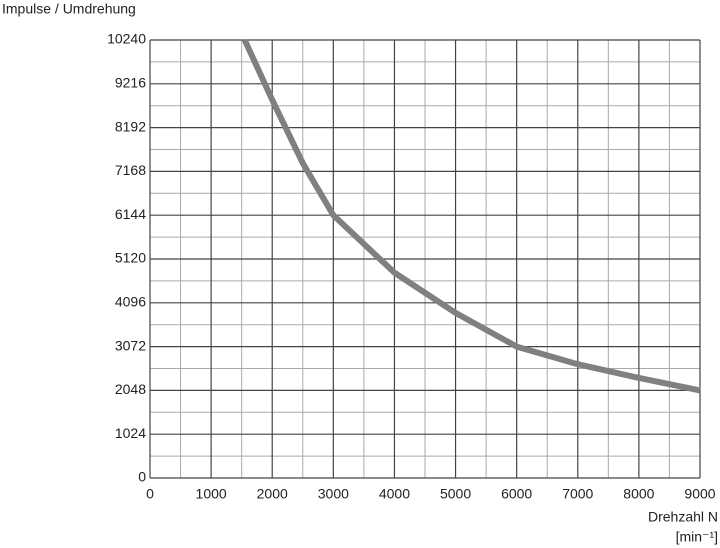 This screenshot has width=720, height=548. I want to click on x-tick-label: 5000, so click(455, 494).